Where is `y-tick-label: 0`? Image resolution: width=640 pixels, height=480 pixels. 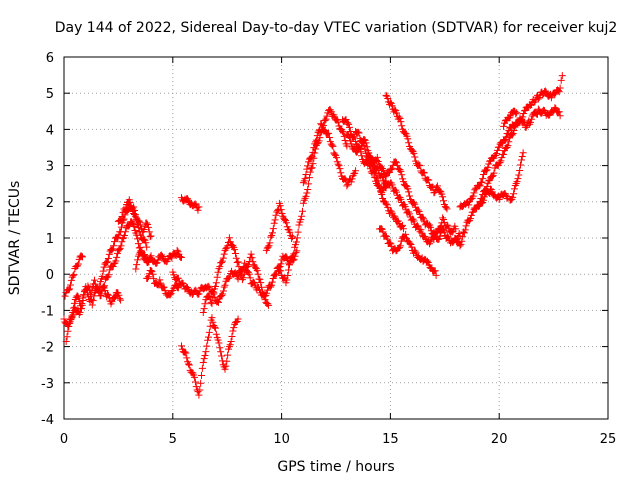 y-tick-label: 0 is located at coordinates (50, 275).